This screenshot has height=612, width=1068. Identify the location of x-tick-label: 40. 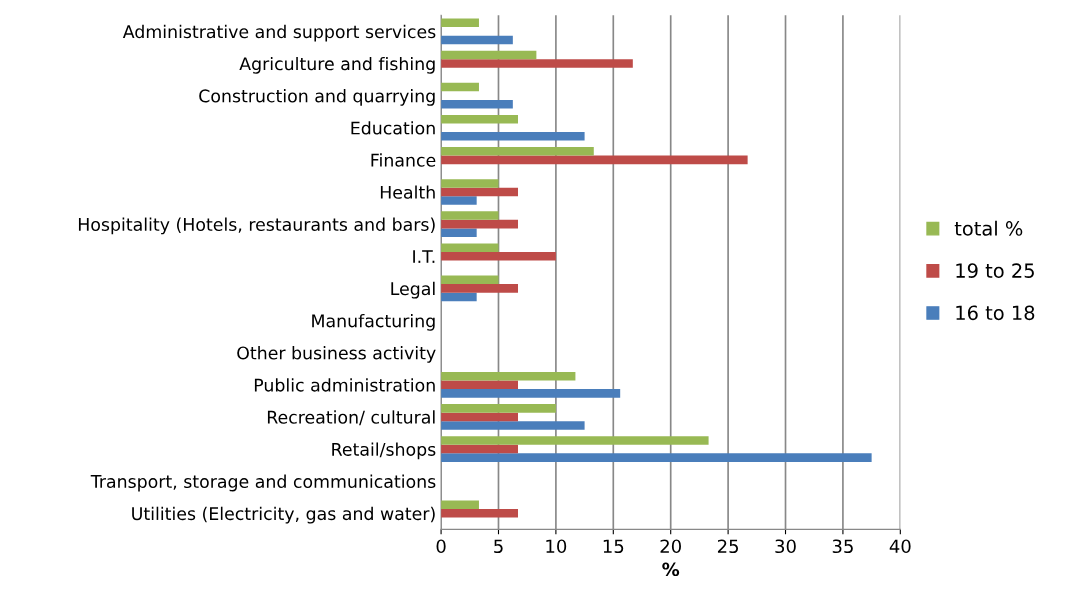
(900, 546).